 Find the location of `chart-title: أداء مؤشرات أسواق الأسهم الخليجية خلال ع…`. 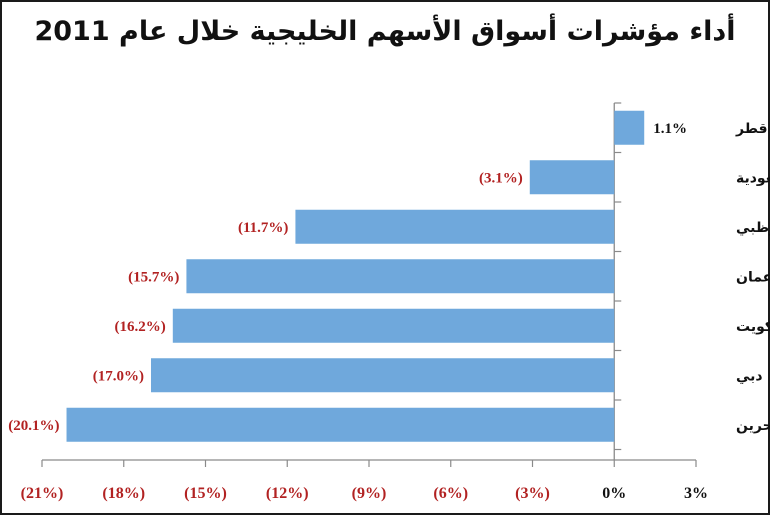

chart-title: أداء مؤشرات أسواق الأسهم الخليجية خلال ع… is located at coordinates (385, 31).